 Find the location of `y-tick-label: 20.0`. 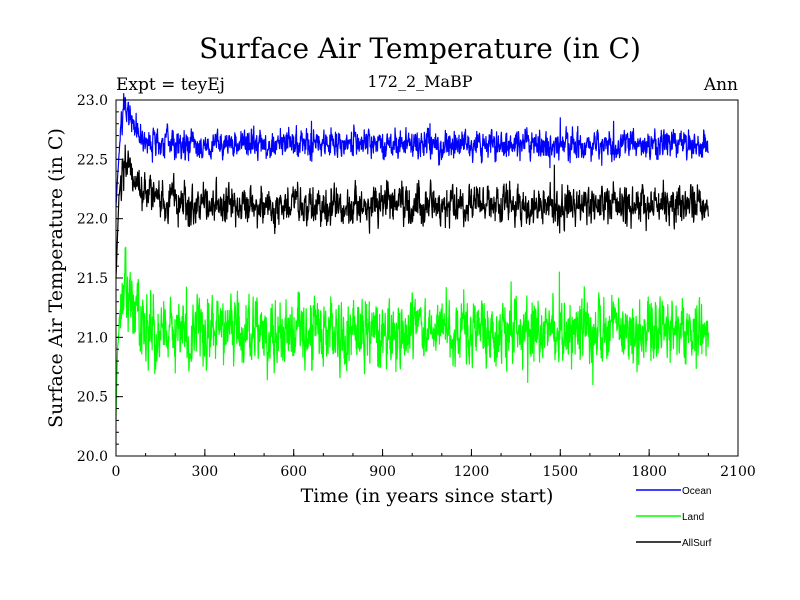

y-tick-label: 20.0 is located at coordinates (92, 457).